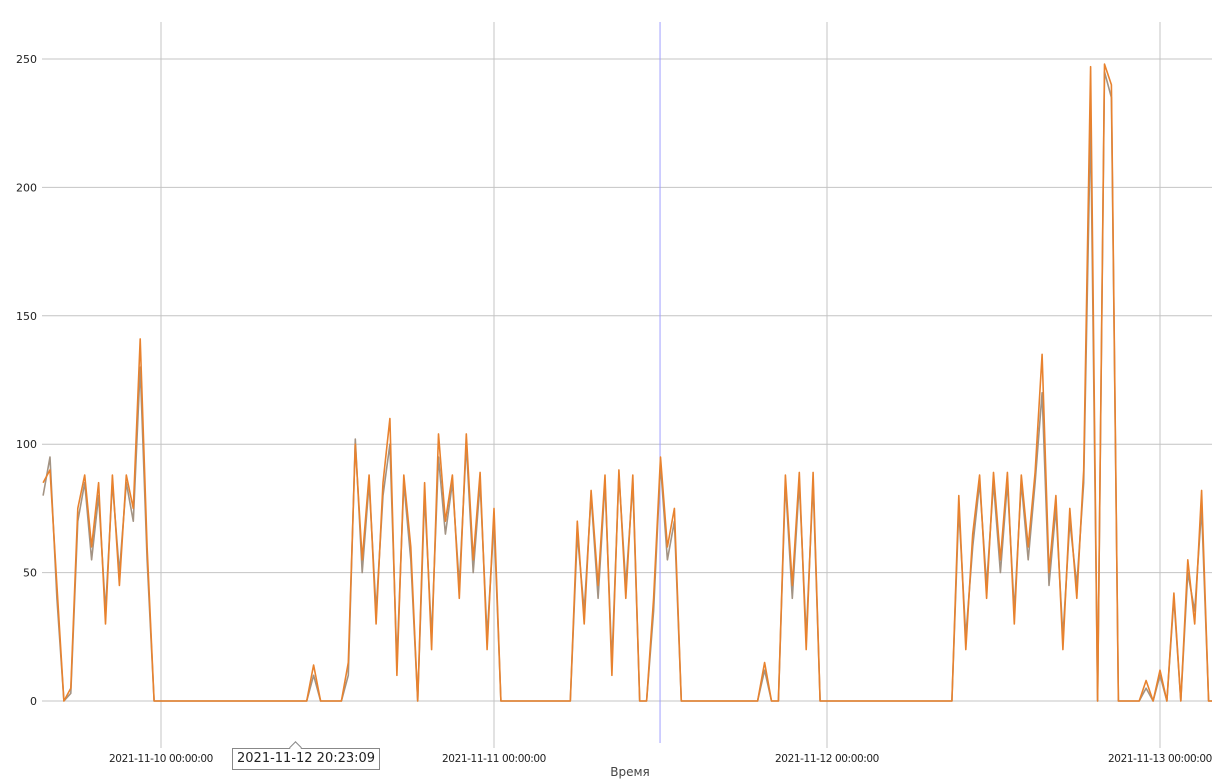 This screenshot has height=781, width=1214. What do you see at coordinates (33, 701) in the screenshot?
I see `y-tick-label: 0` at bounding box center [33, 701].